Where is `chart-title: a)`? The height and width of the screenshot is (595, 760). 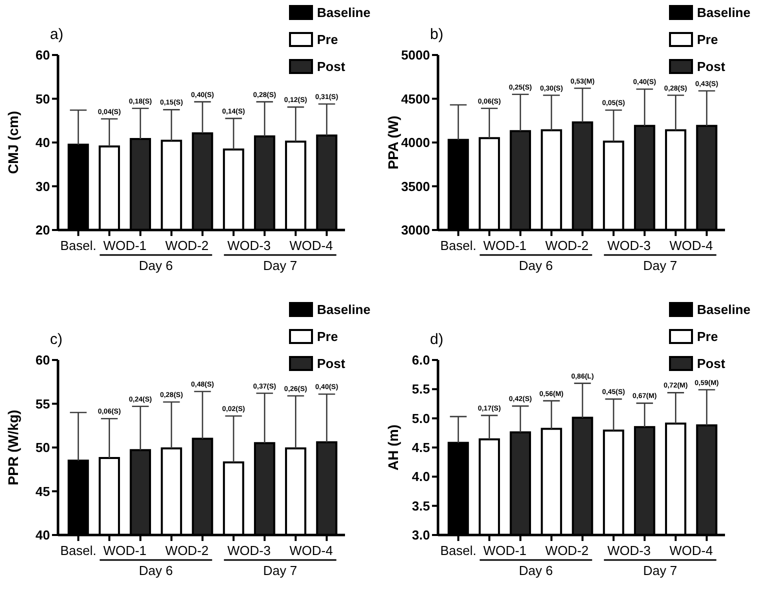 chart-title: a) is located at coordinates (57, 34).